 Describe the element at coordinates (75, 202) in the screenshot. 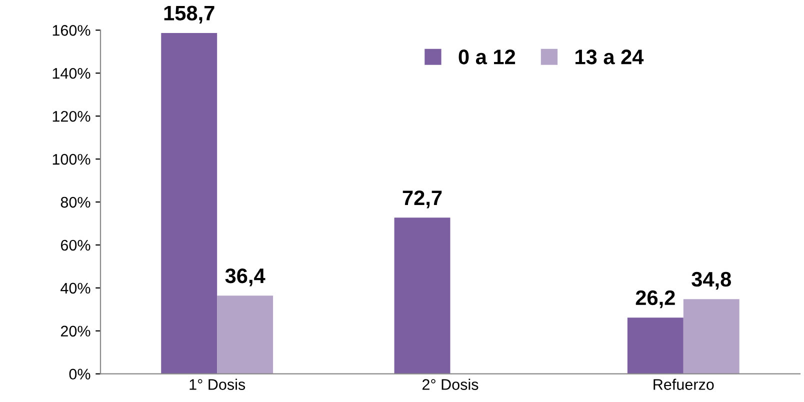

I see `y-tick-label: 80%` at that location.